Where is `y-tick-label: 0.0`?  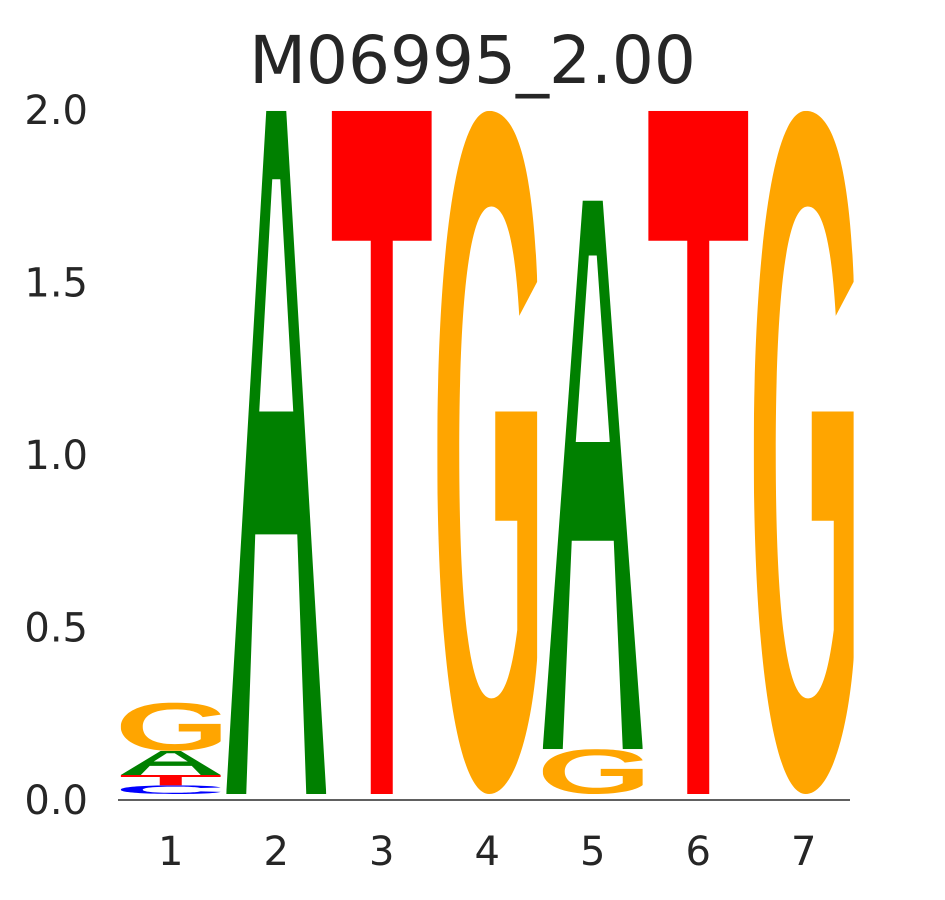
y-tick-label: 0.0 is located at coordinates (56, 801).